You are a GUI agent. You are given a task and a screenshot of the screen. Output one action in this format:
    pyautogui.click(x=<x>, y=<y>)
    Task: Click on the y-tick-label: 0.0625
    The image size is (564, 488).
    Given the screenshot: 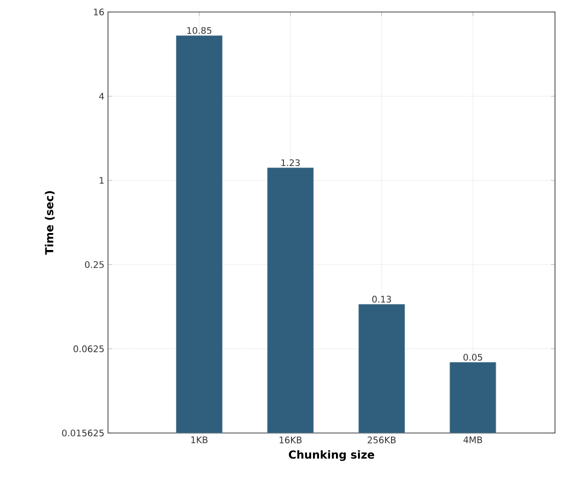 What is the action you would take?
    pyautogui.click(x=89, y=348)
    